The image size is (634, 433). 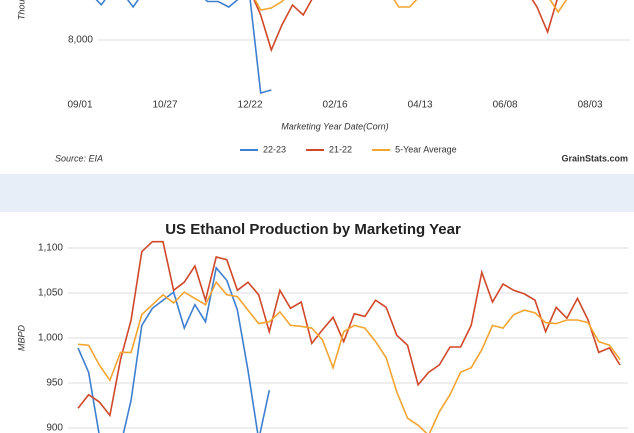 What do you see at coordinates (420, 105) in the screenshot?
I see `x-tick-label: 04/13` at bounding box center [420, 105].